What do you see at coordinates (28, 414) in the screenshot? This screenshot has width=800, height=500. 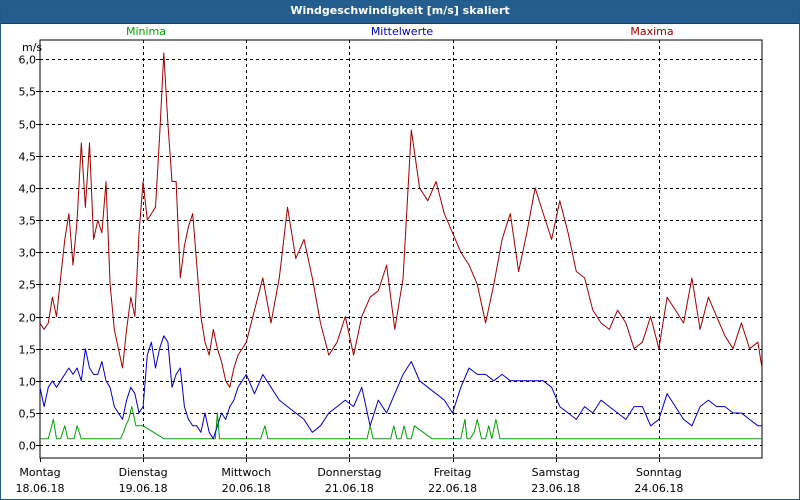 I see `y-tick-label: 0,5` at bounding box center [28, 414].